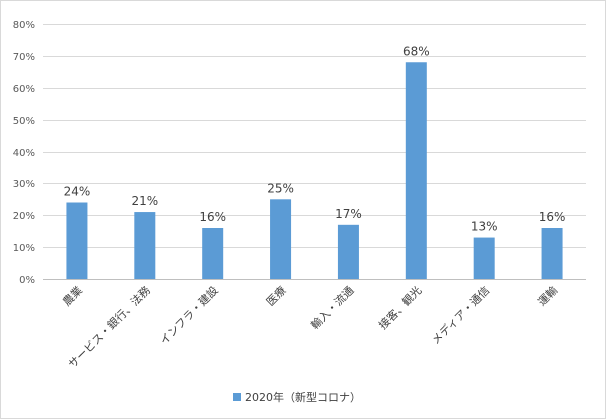 This screenshot has height=420, width=606. What do you see at coordinates (237, 397) in the screenshot?
I see `legend-swatch` at bounding box center [237, 397].